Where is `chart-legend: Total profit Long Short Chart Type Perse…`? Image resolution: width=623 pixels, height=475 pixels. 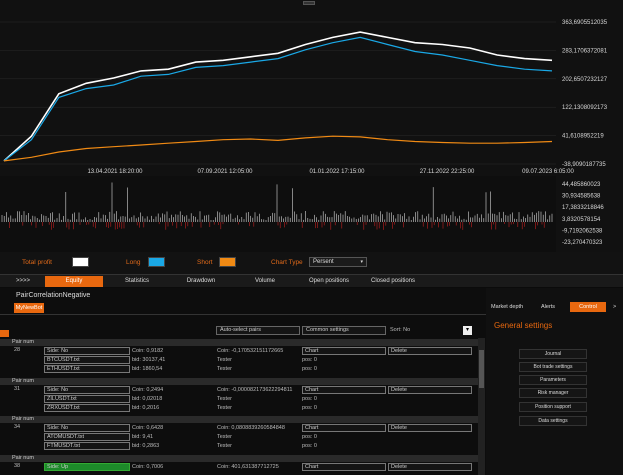
chart-legend: Total profit Long Short Chart Type Perse… is located at coordinates (311, 263).